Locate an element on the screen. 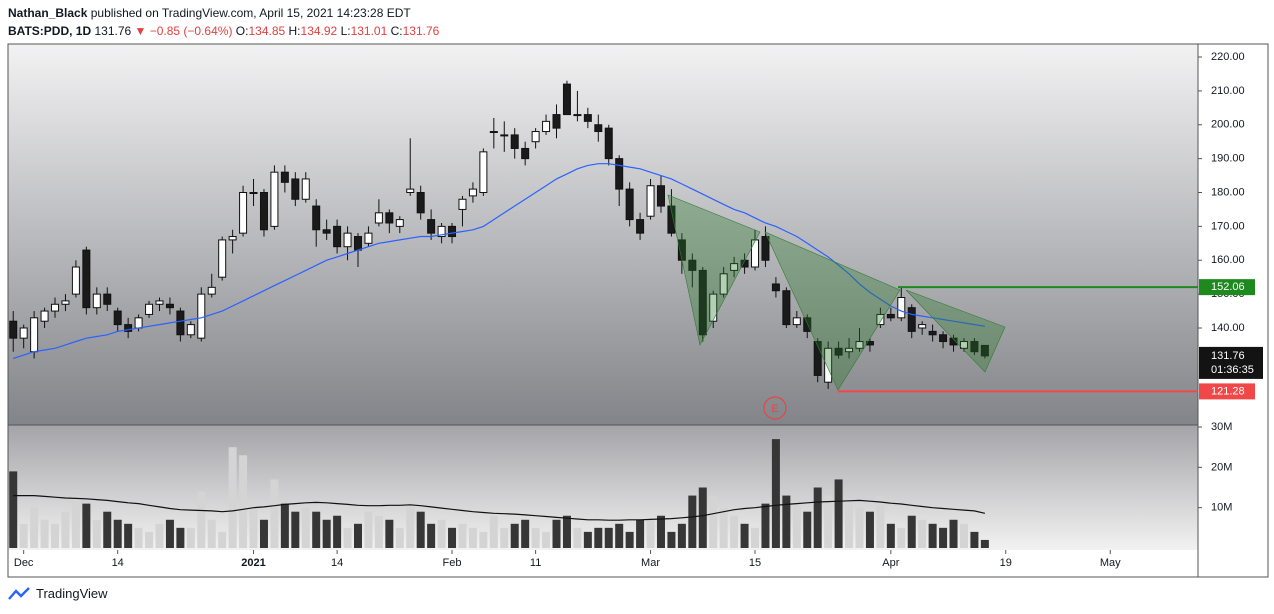  ohlc-label: C: is located at coordinates (396, 31).